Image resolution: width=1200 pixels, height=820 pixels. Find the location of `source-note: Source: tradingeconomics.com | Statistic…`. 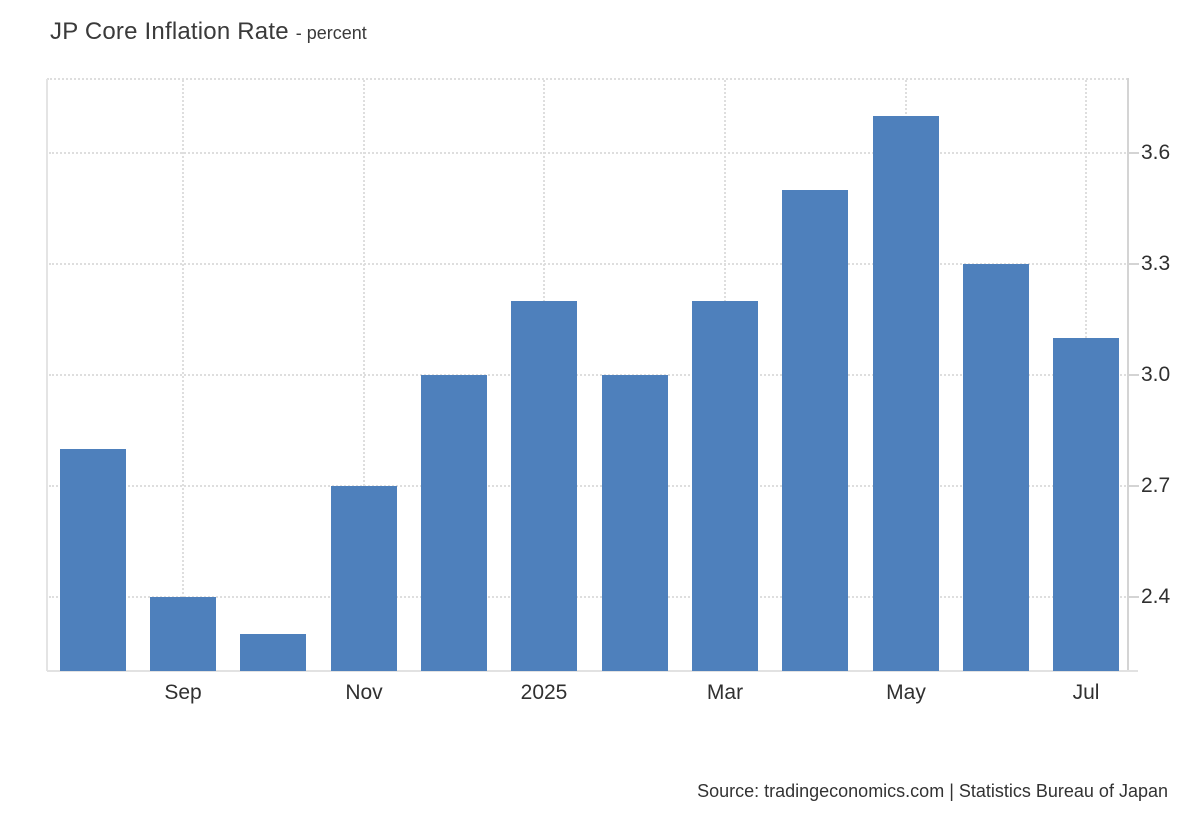

source-note: Source: tradingeconomics.com | Statistic… is located at coordinates (932, 791).